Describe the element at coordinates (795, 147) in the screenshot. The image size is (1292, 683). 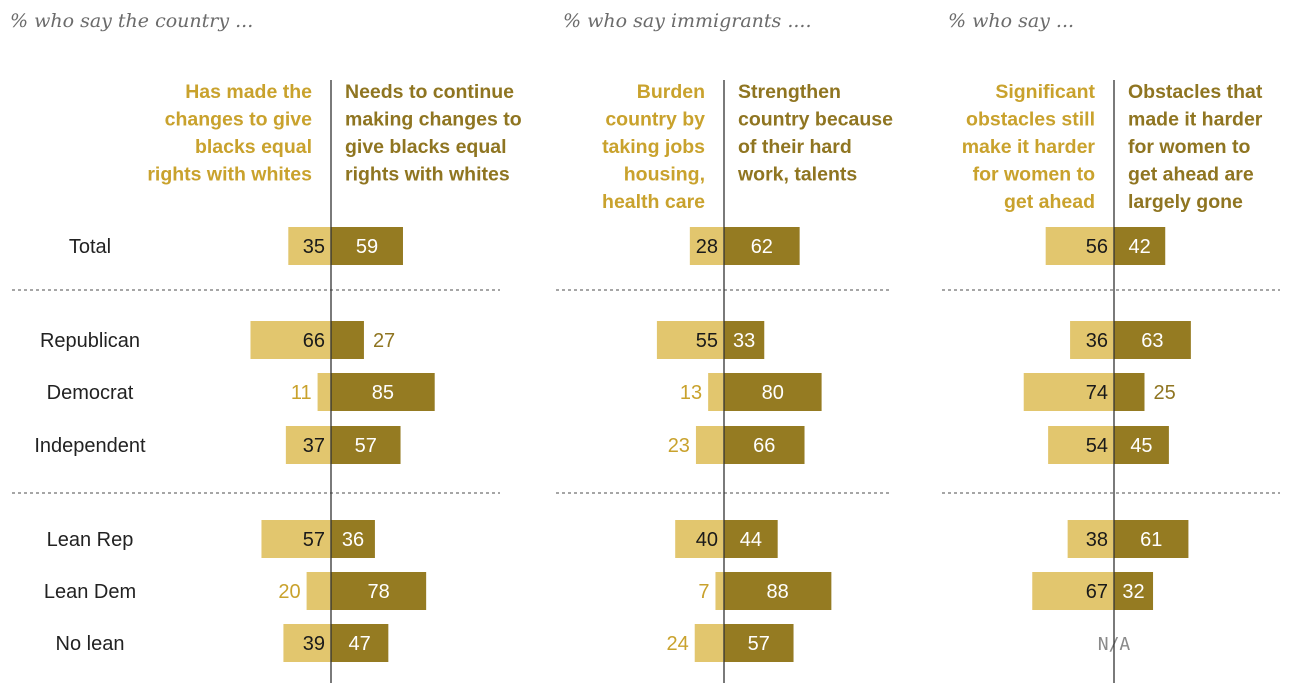
I see `right-series-label: of their hard` at that location.